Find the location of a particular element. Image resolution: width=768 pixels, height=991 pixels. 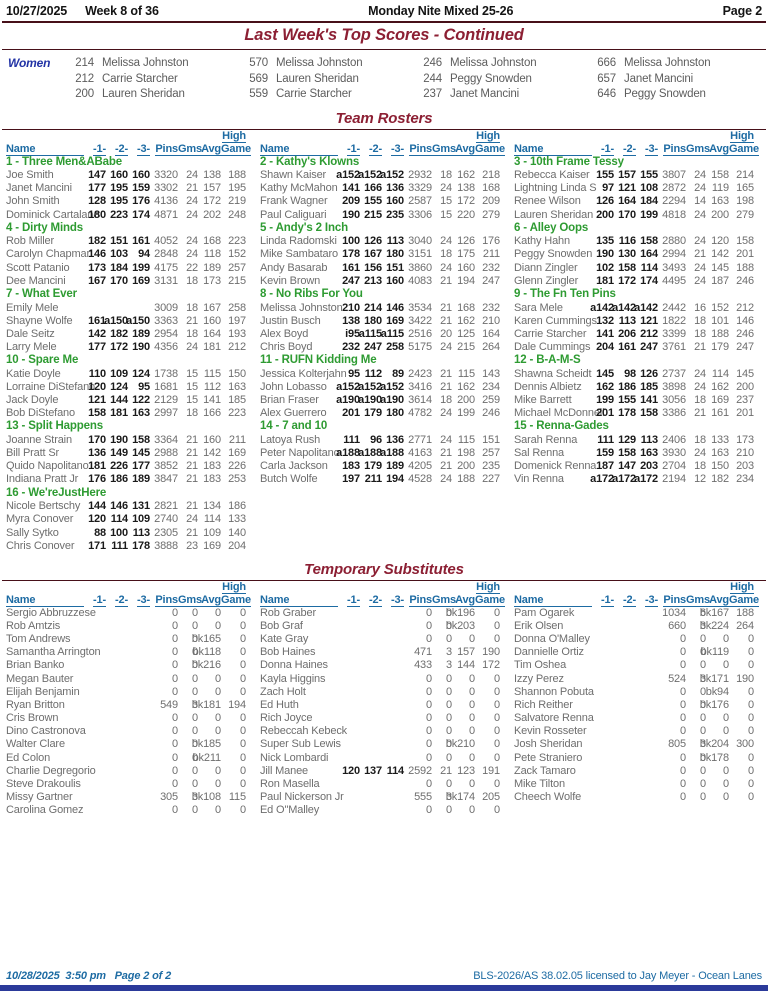

player-name: Andy Basarab is located at coordinates (294, 267).